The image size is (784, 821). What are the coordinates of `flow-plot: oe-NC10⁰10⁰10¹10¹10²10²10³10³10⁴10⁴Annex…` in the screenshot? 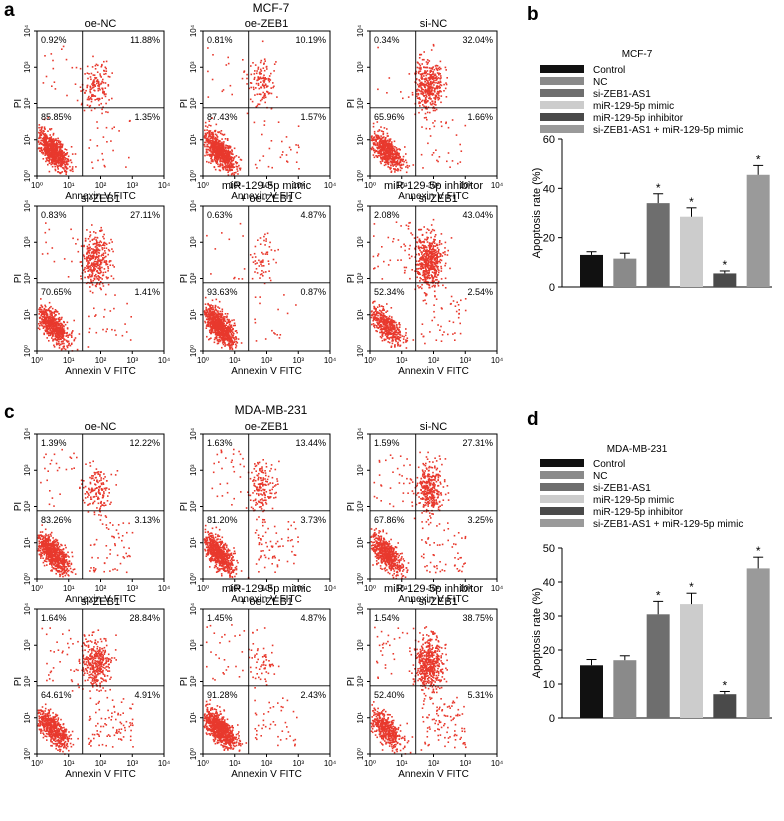 It's located at (92, 110).